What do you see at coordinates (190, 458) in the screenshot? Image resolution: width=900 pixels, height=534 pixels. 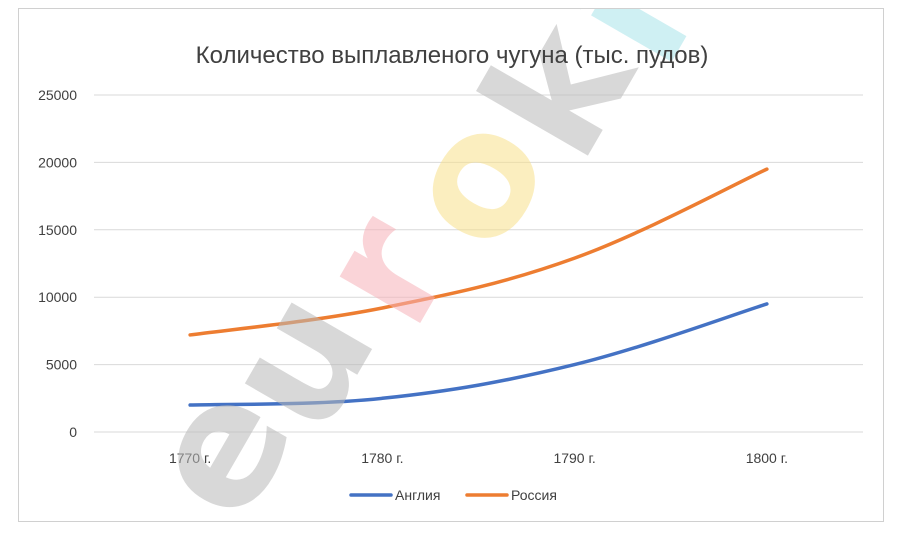 I see `x-tick-label: 1770 г.` at bounding box center [190, 458].